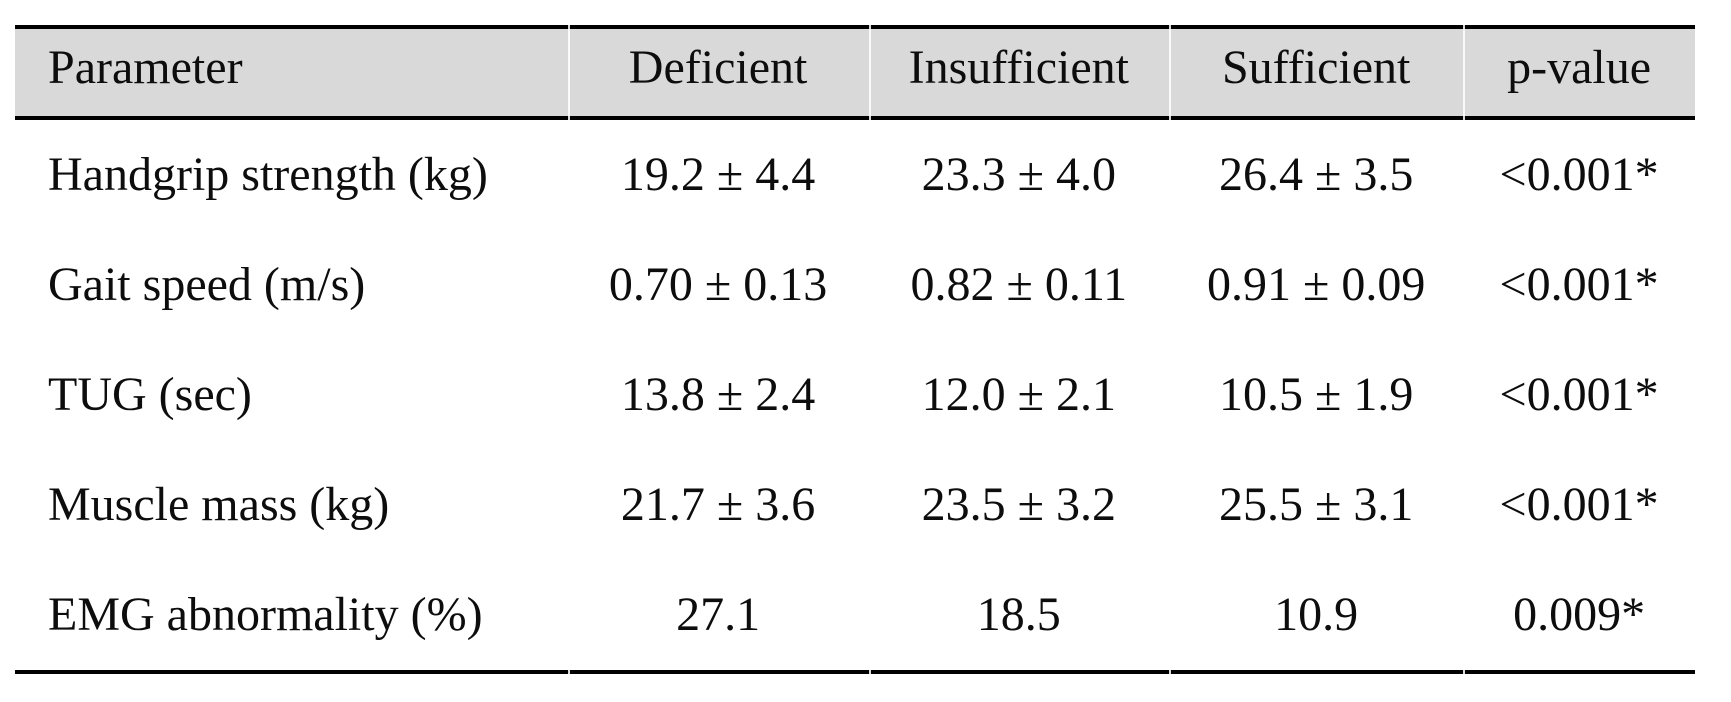 The width and height of the screenshot is (1731, 702). What do you see at coordinates (1019, 284) in the screenshot?
I see `cell-insufficient: 0.82 ± 0.11` at bounding box center [1019, 284].